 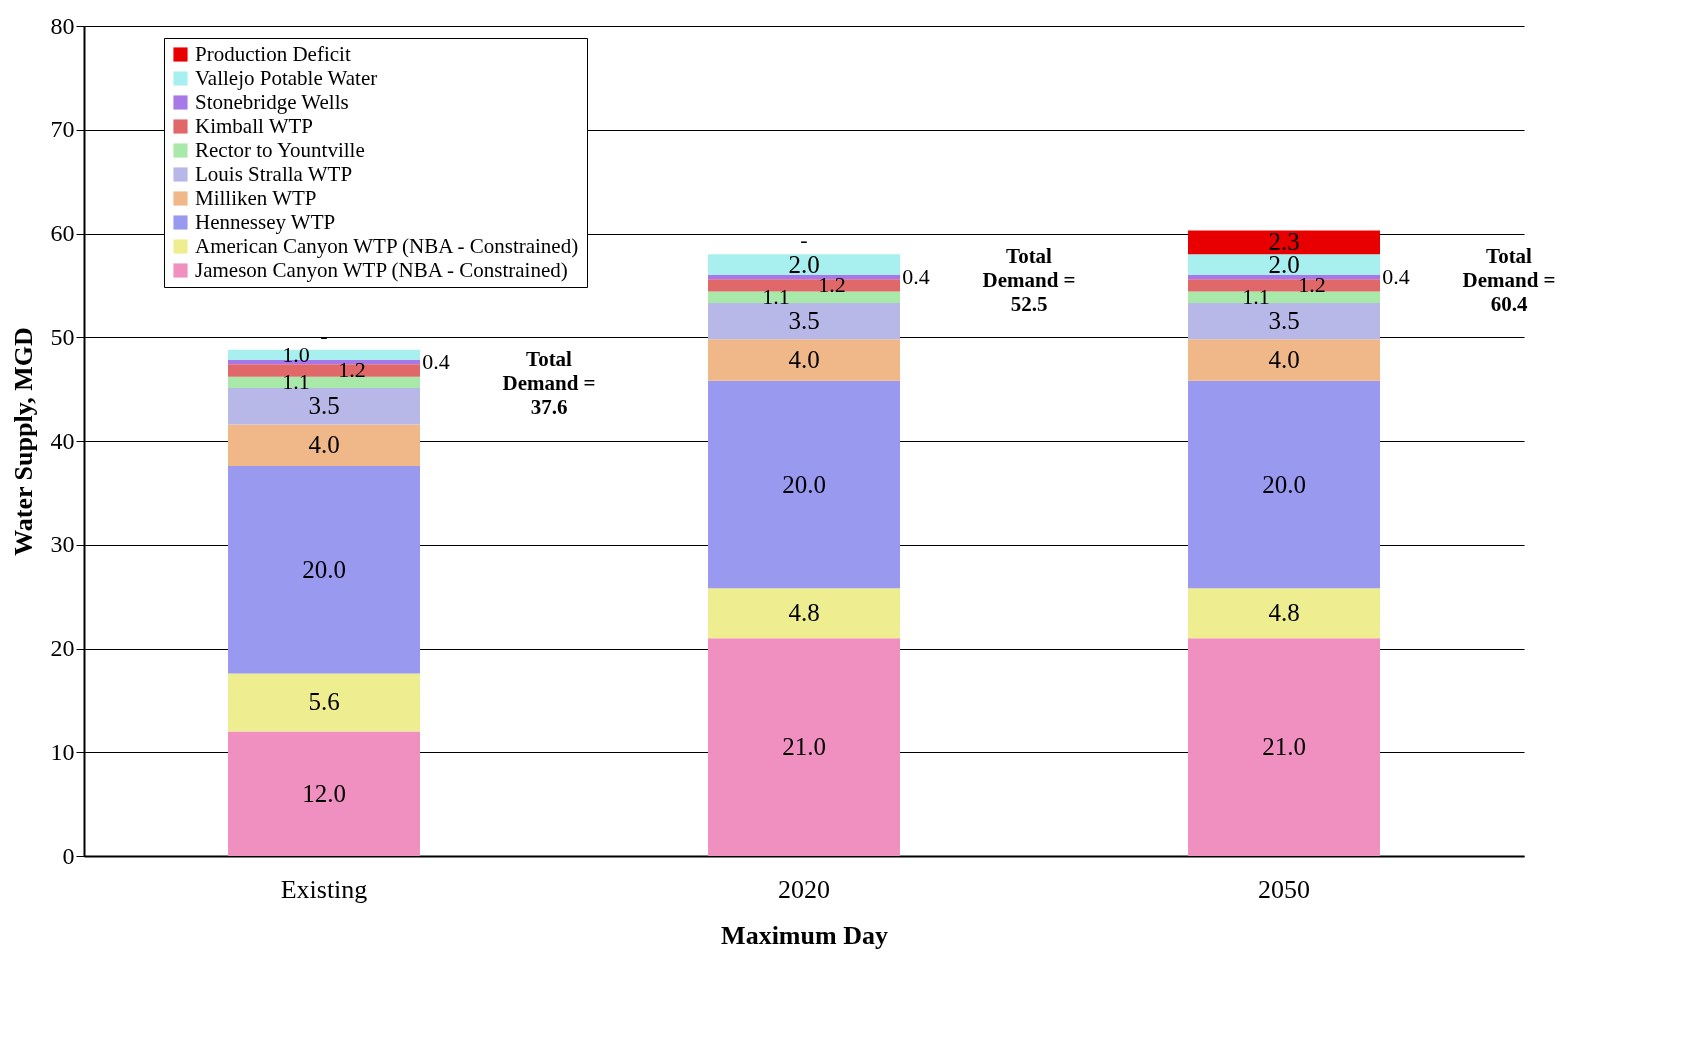 I want to click on legend-label: Jameson Canyon WTP (NBA - Constrained), so click(x=381, y=269).